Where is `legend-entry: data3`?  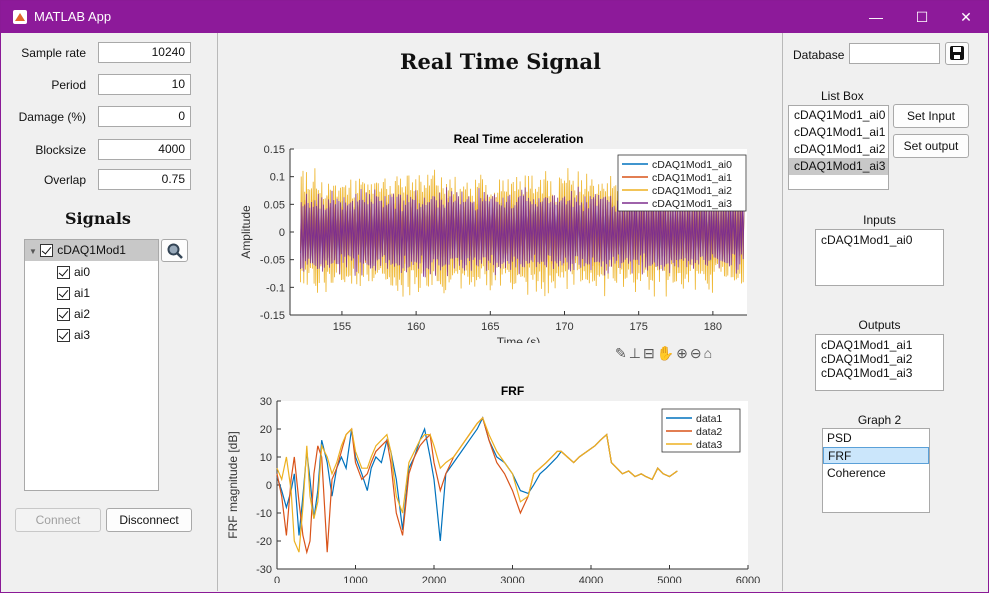 legend-entry: data3 is located at coordinates (709, 445).